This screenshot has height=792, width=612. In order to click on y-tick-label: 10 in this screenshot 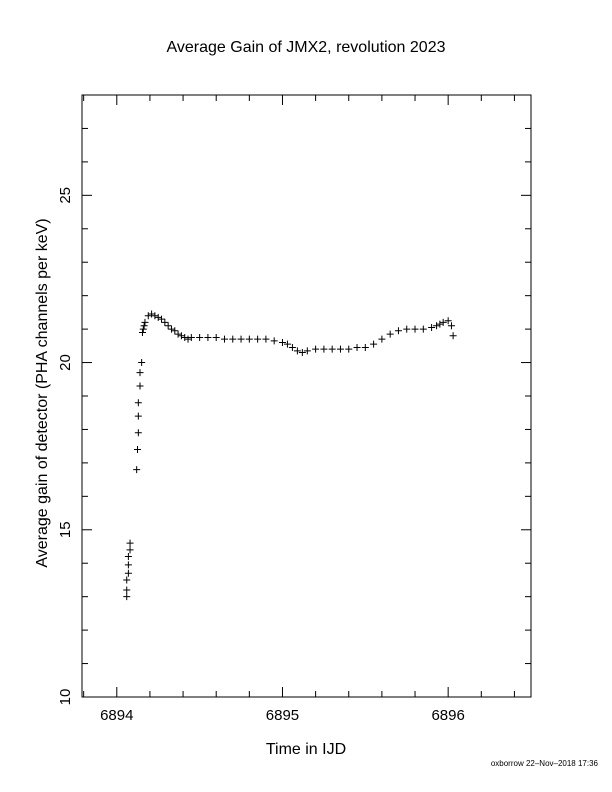, I will do `click(65, 697)`.